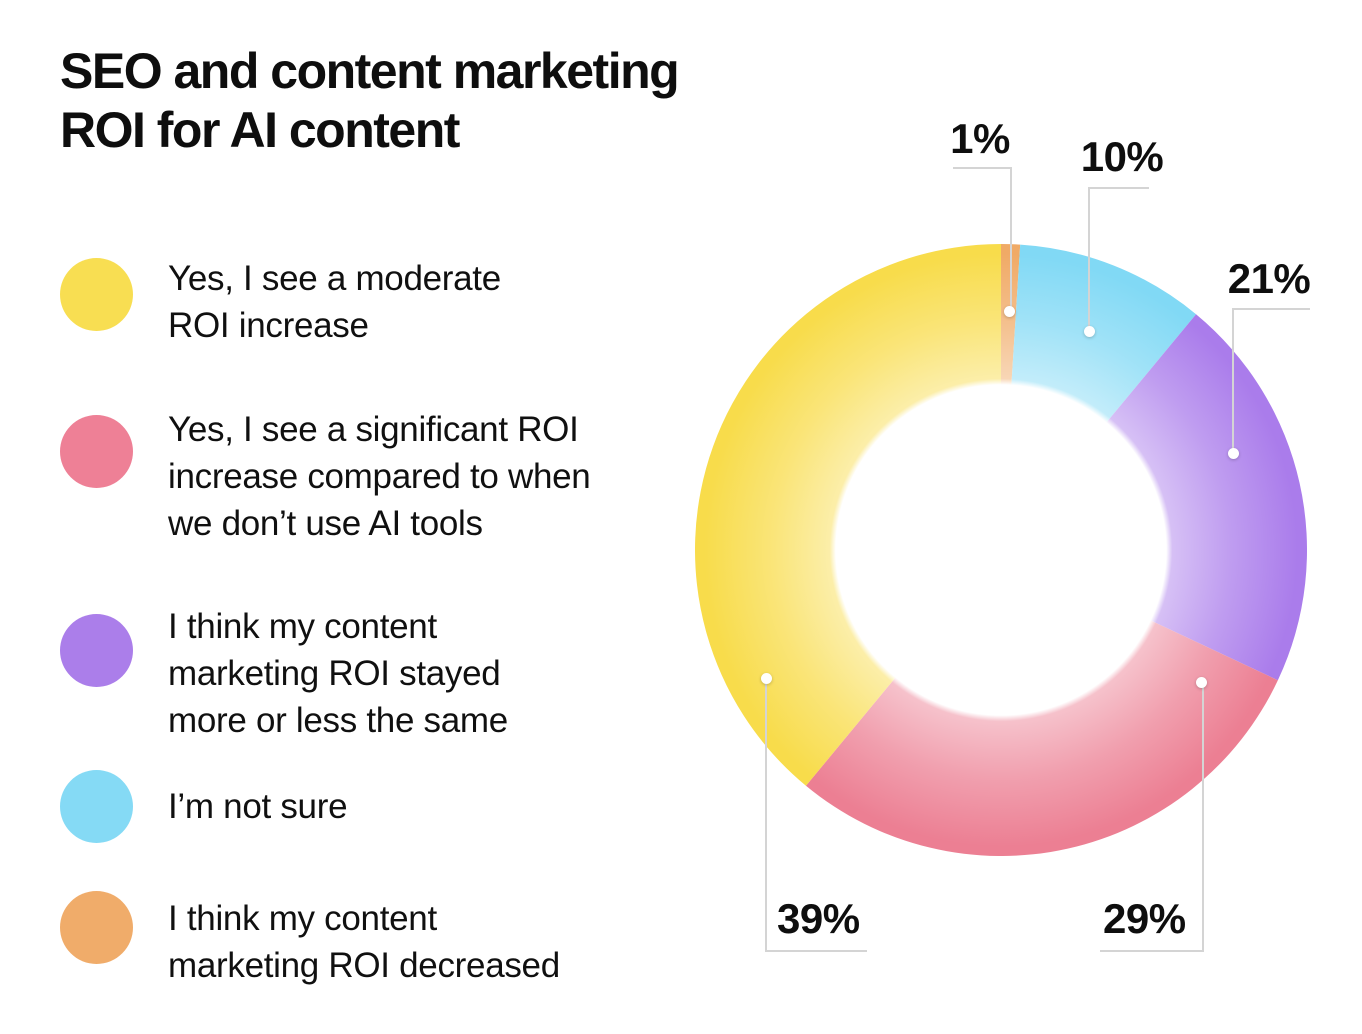  I want to click on callout-line-39pct, so click(816, 815).